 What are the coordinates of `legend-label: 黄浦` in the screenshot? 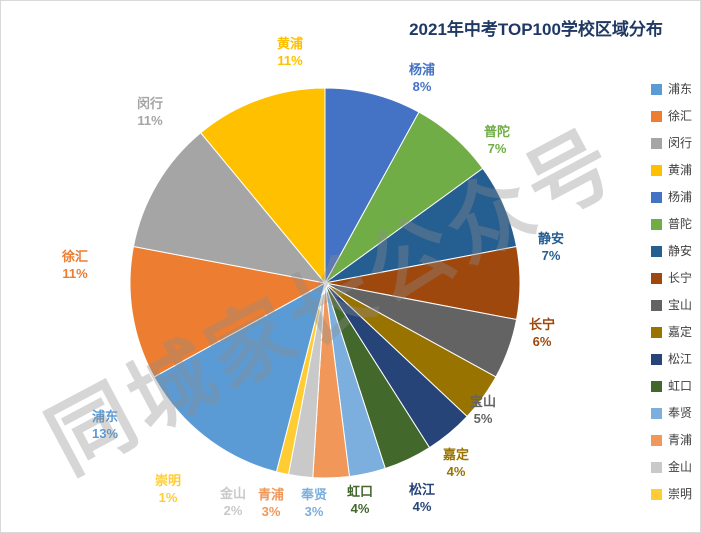 It's located at (680, 170).